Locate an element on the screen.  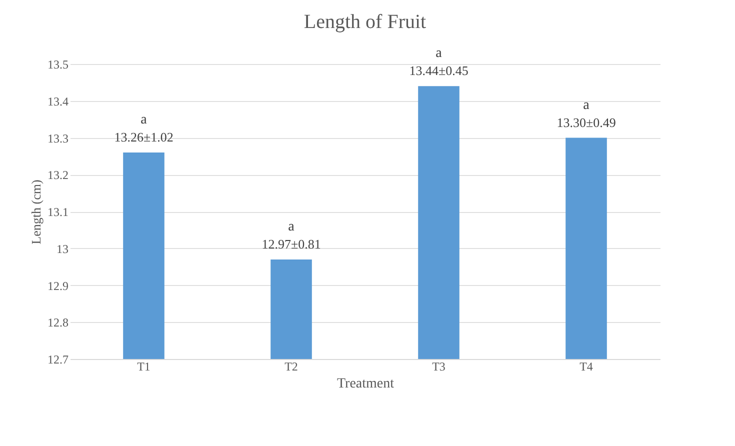
x-tick-label: T3 is located at coordinates (439, 367).